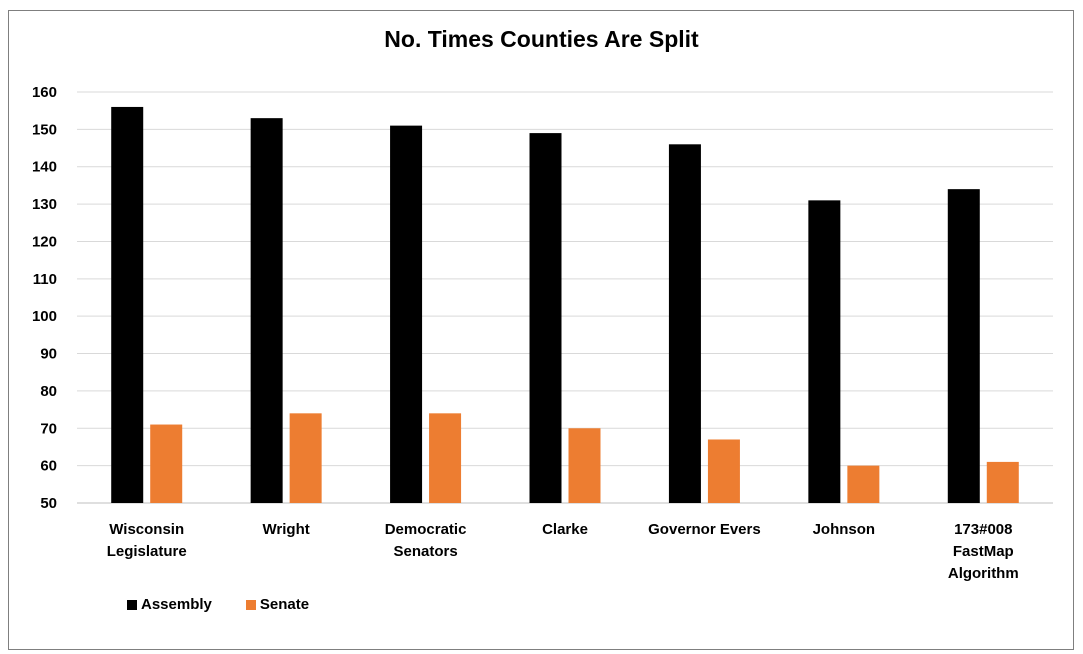 This screenshot has height=654, width=1083. I want to click on y-tick-label: 140, so click(44, 167).